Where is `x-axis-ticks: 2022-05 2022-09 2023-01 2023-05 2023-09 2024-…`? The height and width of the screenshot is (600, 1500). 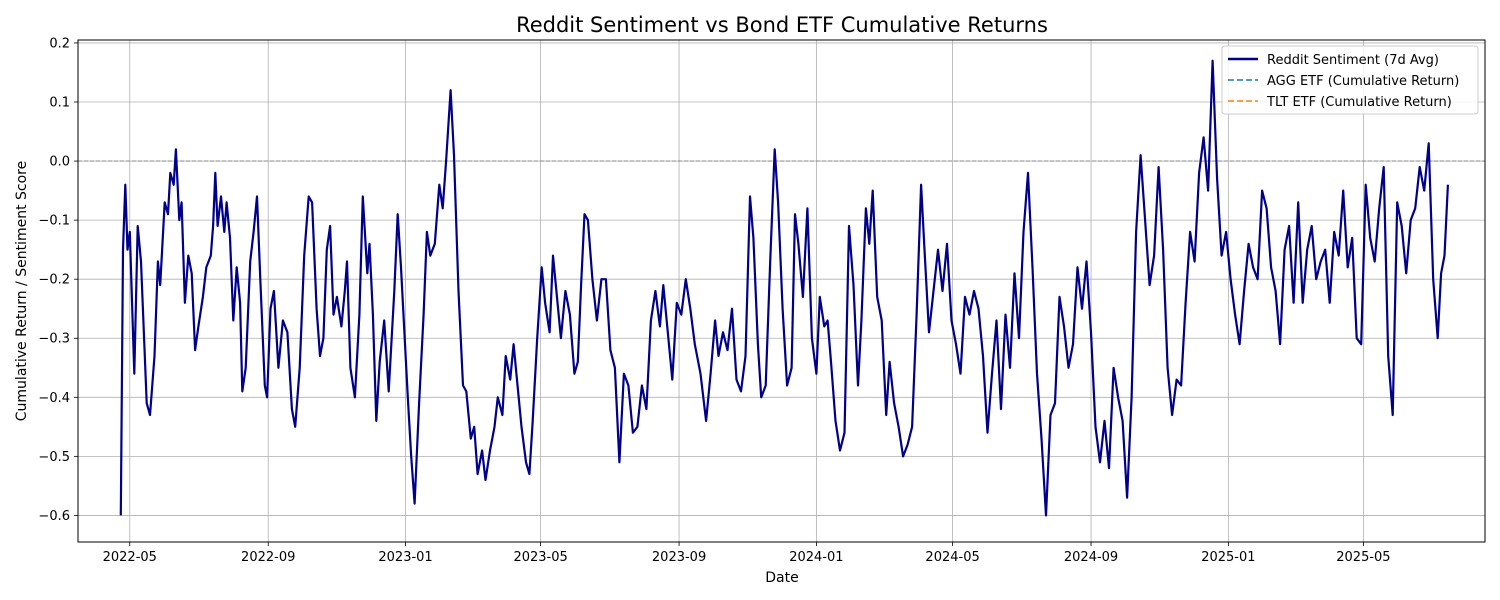 x-axis-ticks: 2022-05 2022-09 2023-01 2023-05 2023-09 2024-… is located at coordinates (747, 553).